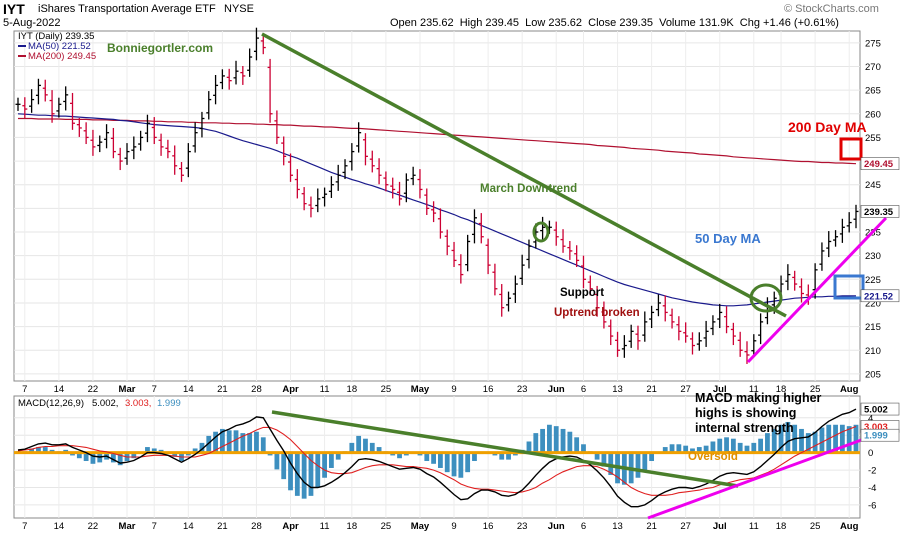 The width and height of the screenshot is (900, 534). What do you see at coordinates (713, 457) in the screenshot?
I see `annotation-oversold: Oversold` at bounding box center [713, 457].